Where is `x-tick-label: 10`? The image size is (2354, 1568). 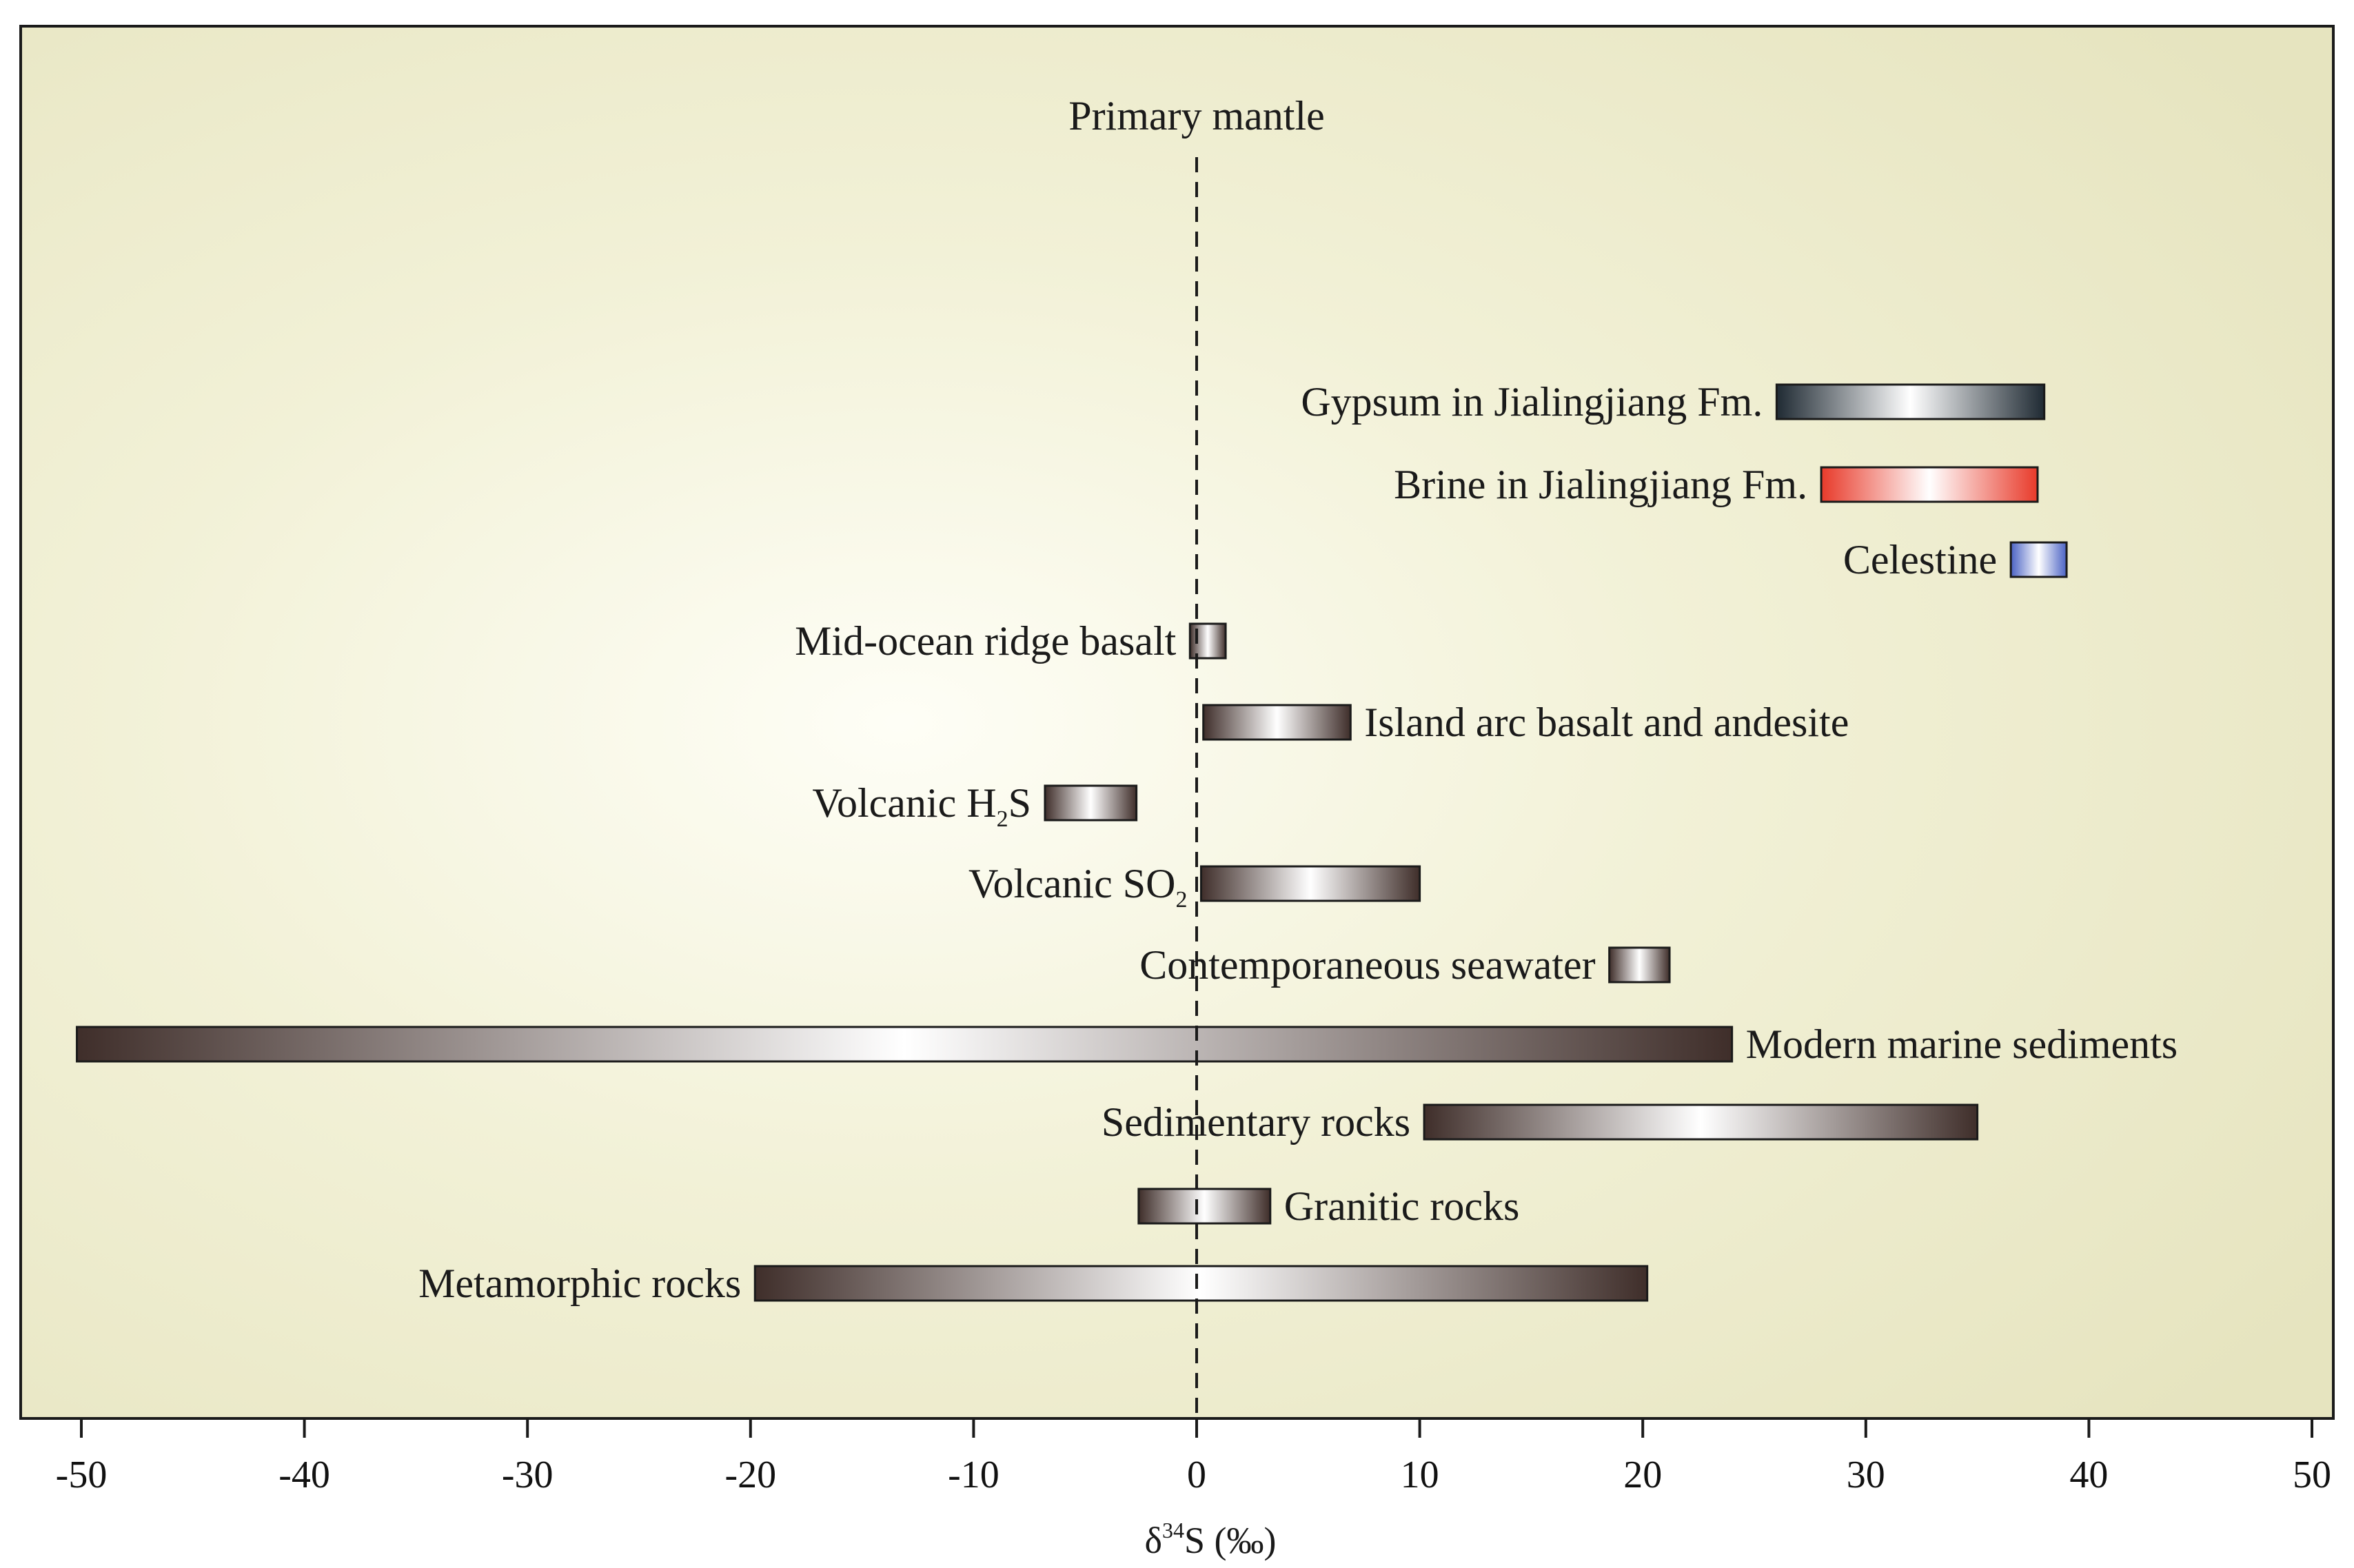
x-tick-label: 10 is located at coordinates (1420, 1475).